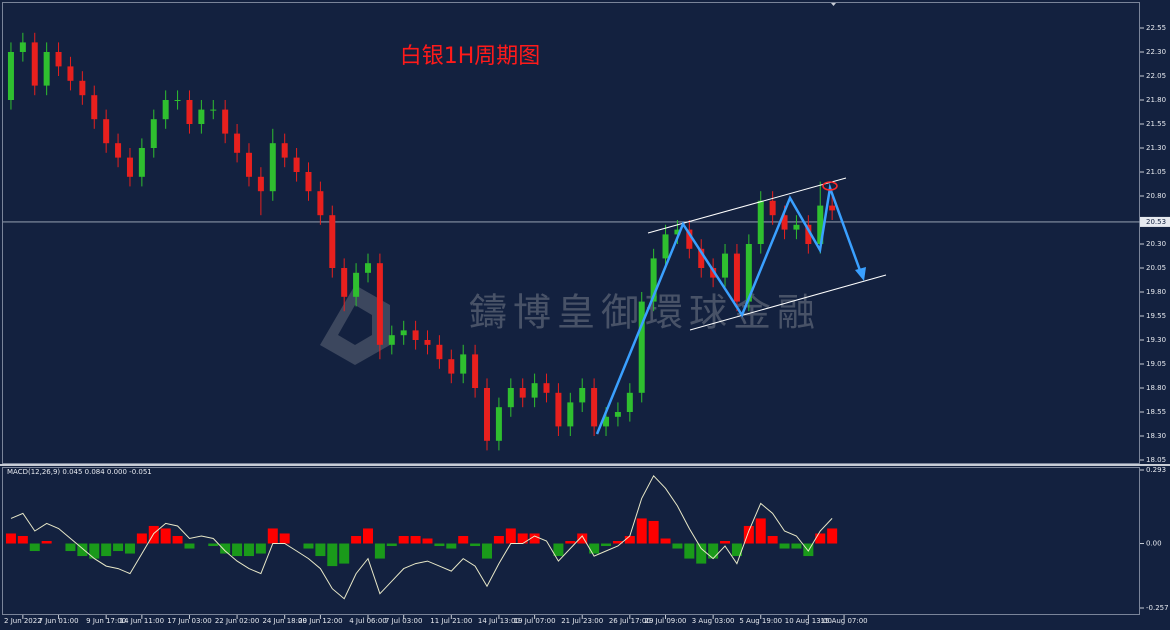 This screenshot has height=630, width=1170. Describe the element at coordinates (630, 621) in the screenshot. I see `x-tick-label: 26 Jul 17:00` at that location.